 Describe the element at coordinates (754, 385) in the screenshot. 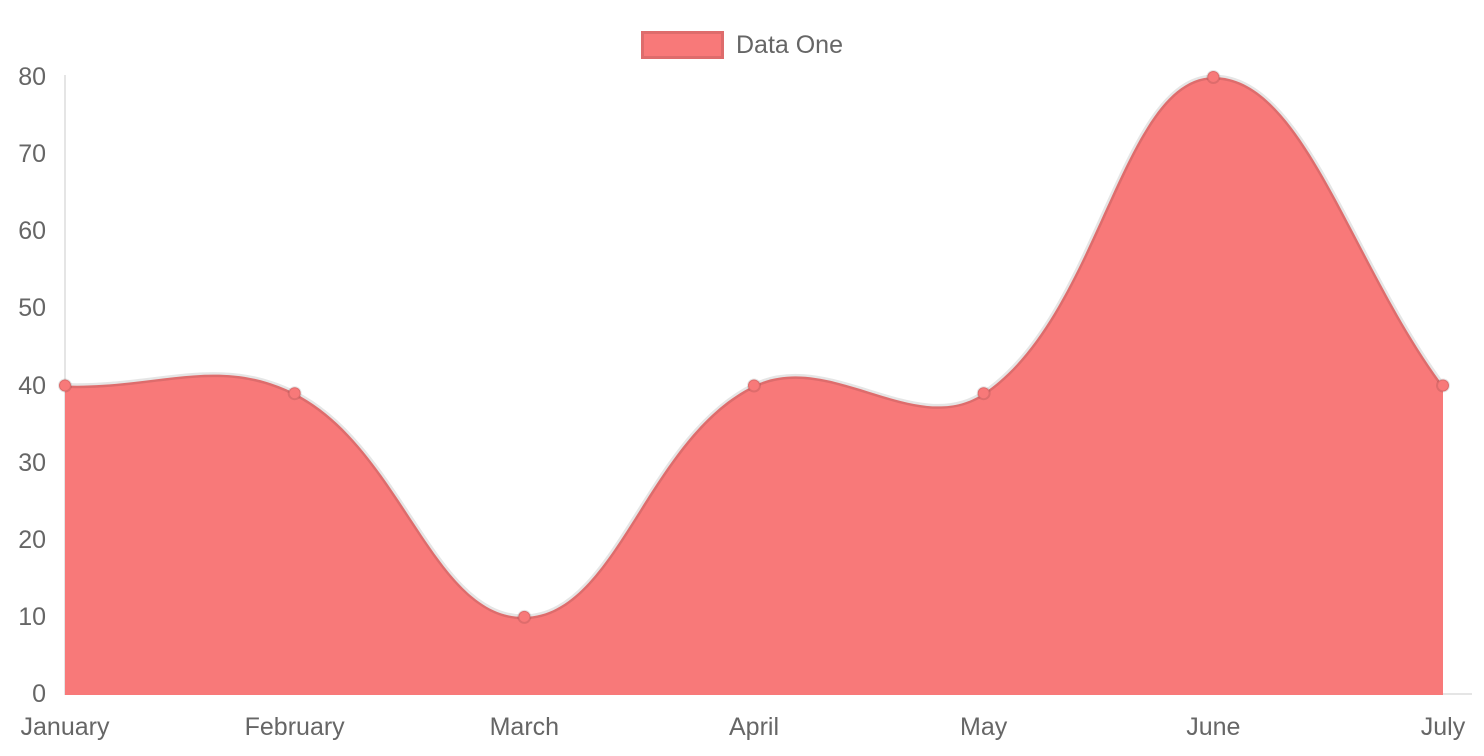

I see `data-point-april` at that location.